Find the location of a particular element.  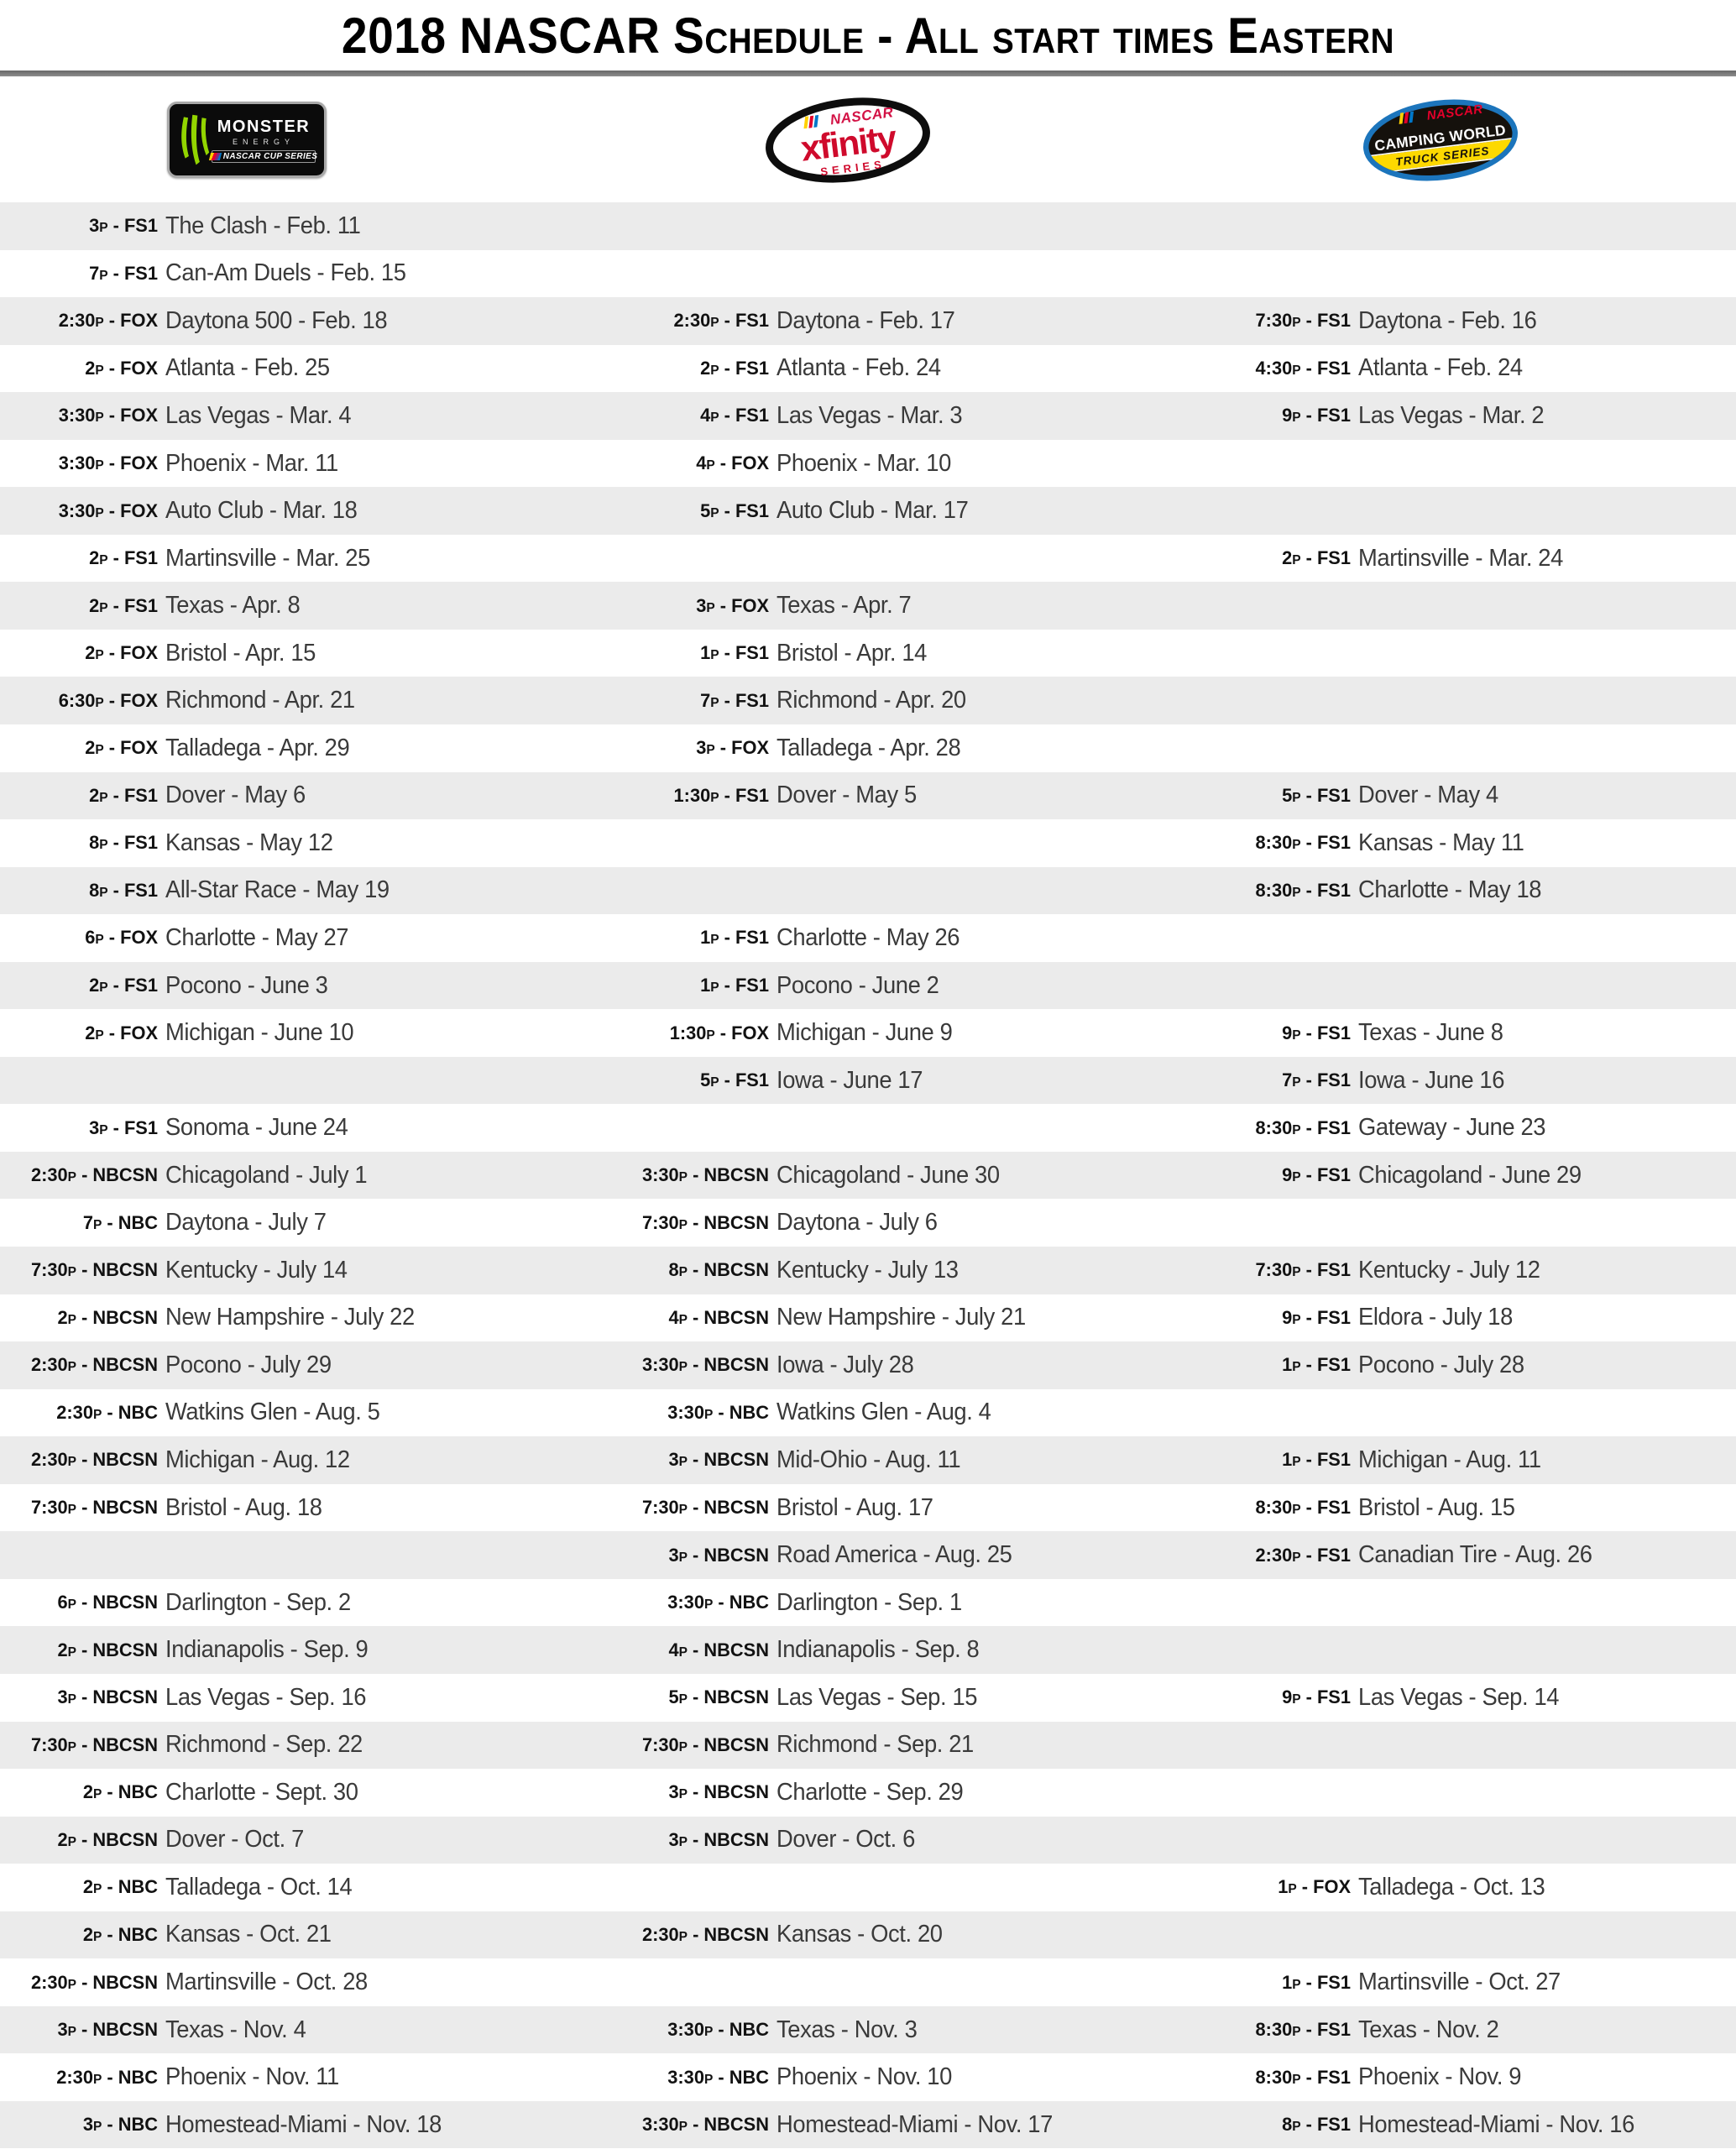

time-network: 7p - NBC is located at coordinates (120, 1222).